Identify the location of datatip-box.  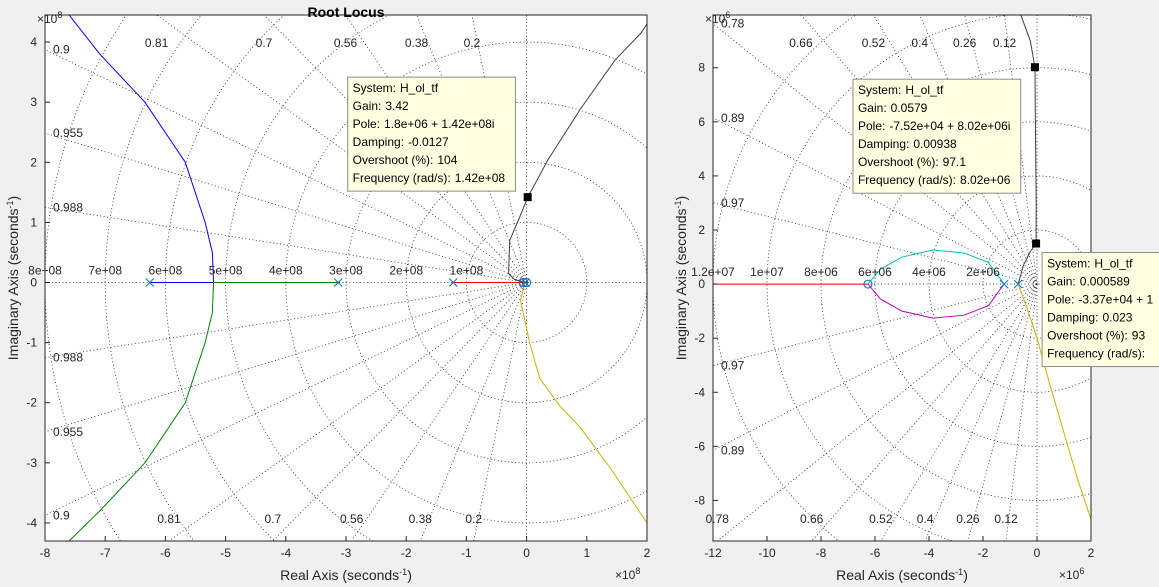
(1100, 310).